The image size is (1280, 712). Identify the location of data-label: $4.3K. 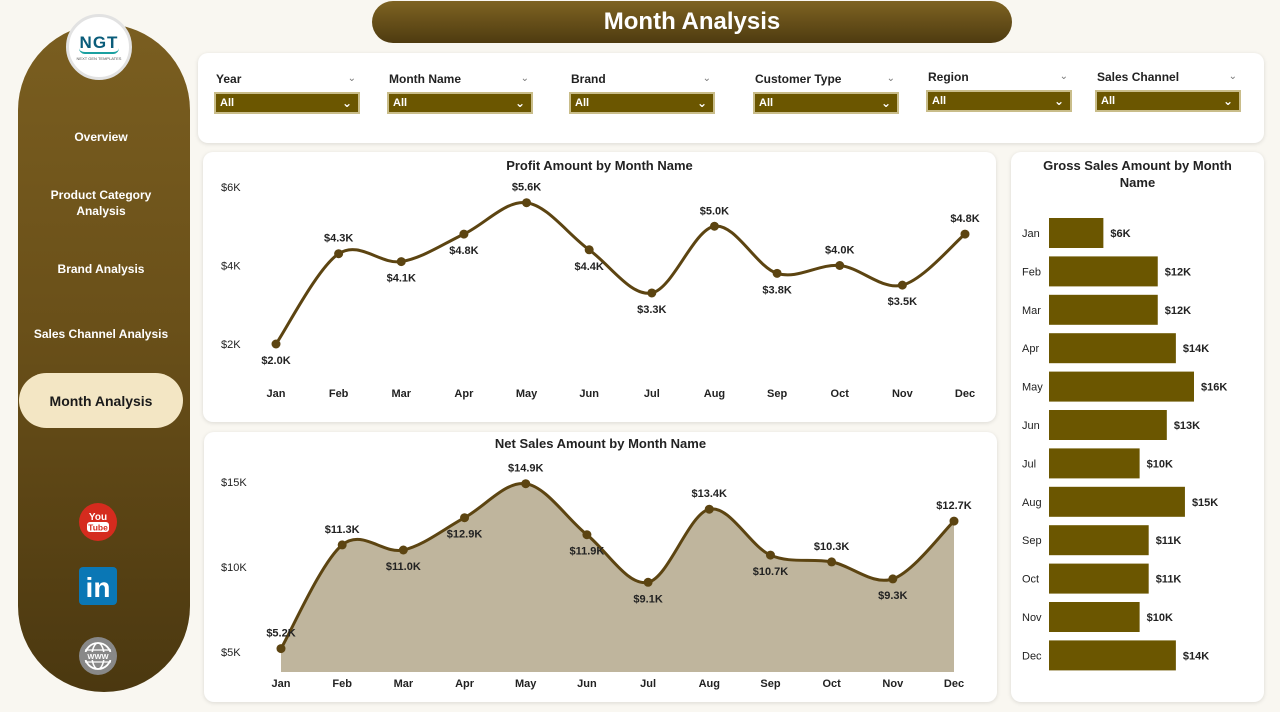
(338, 239).